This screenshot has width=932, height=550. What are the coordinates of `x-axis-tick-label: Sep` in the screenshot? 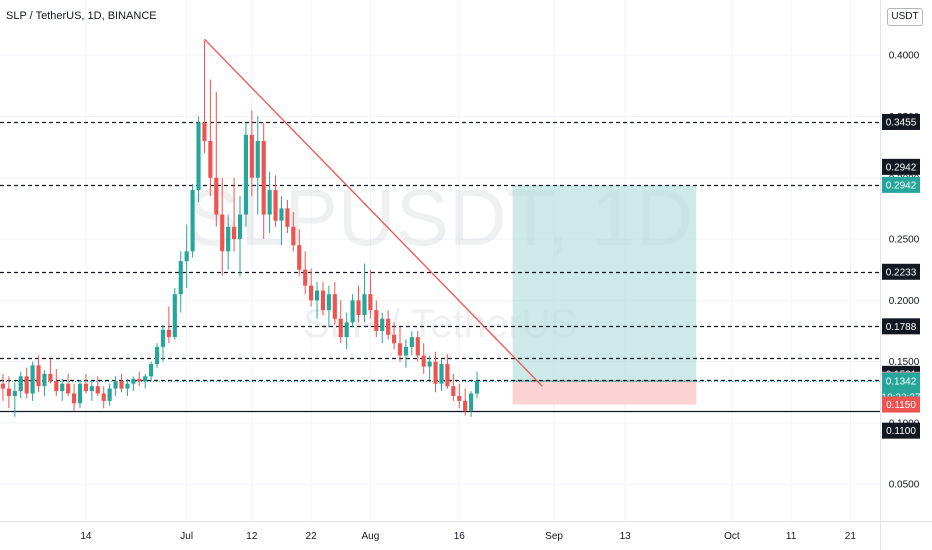 It's located at (554, 536).